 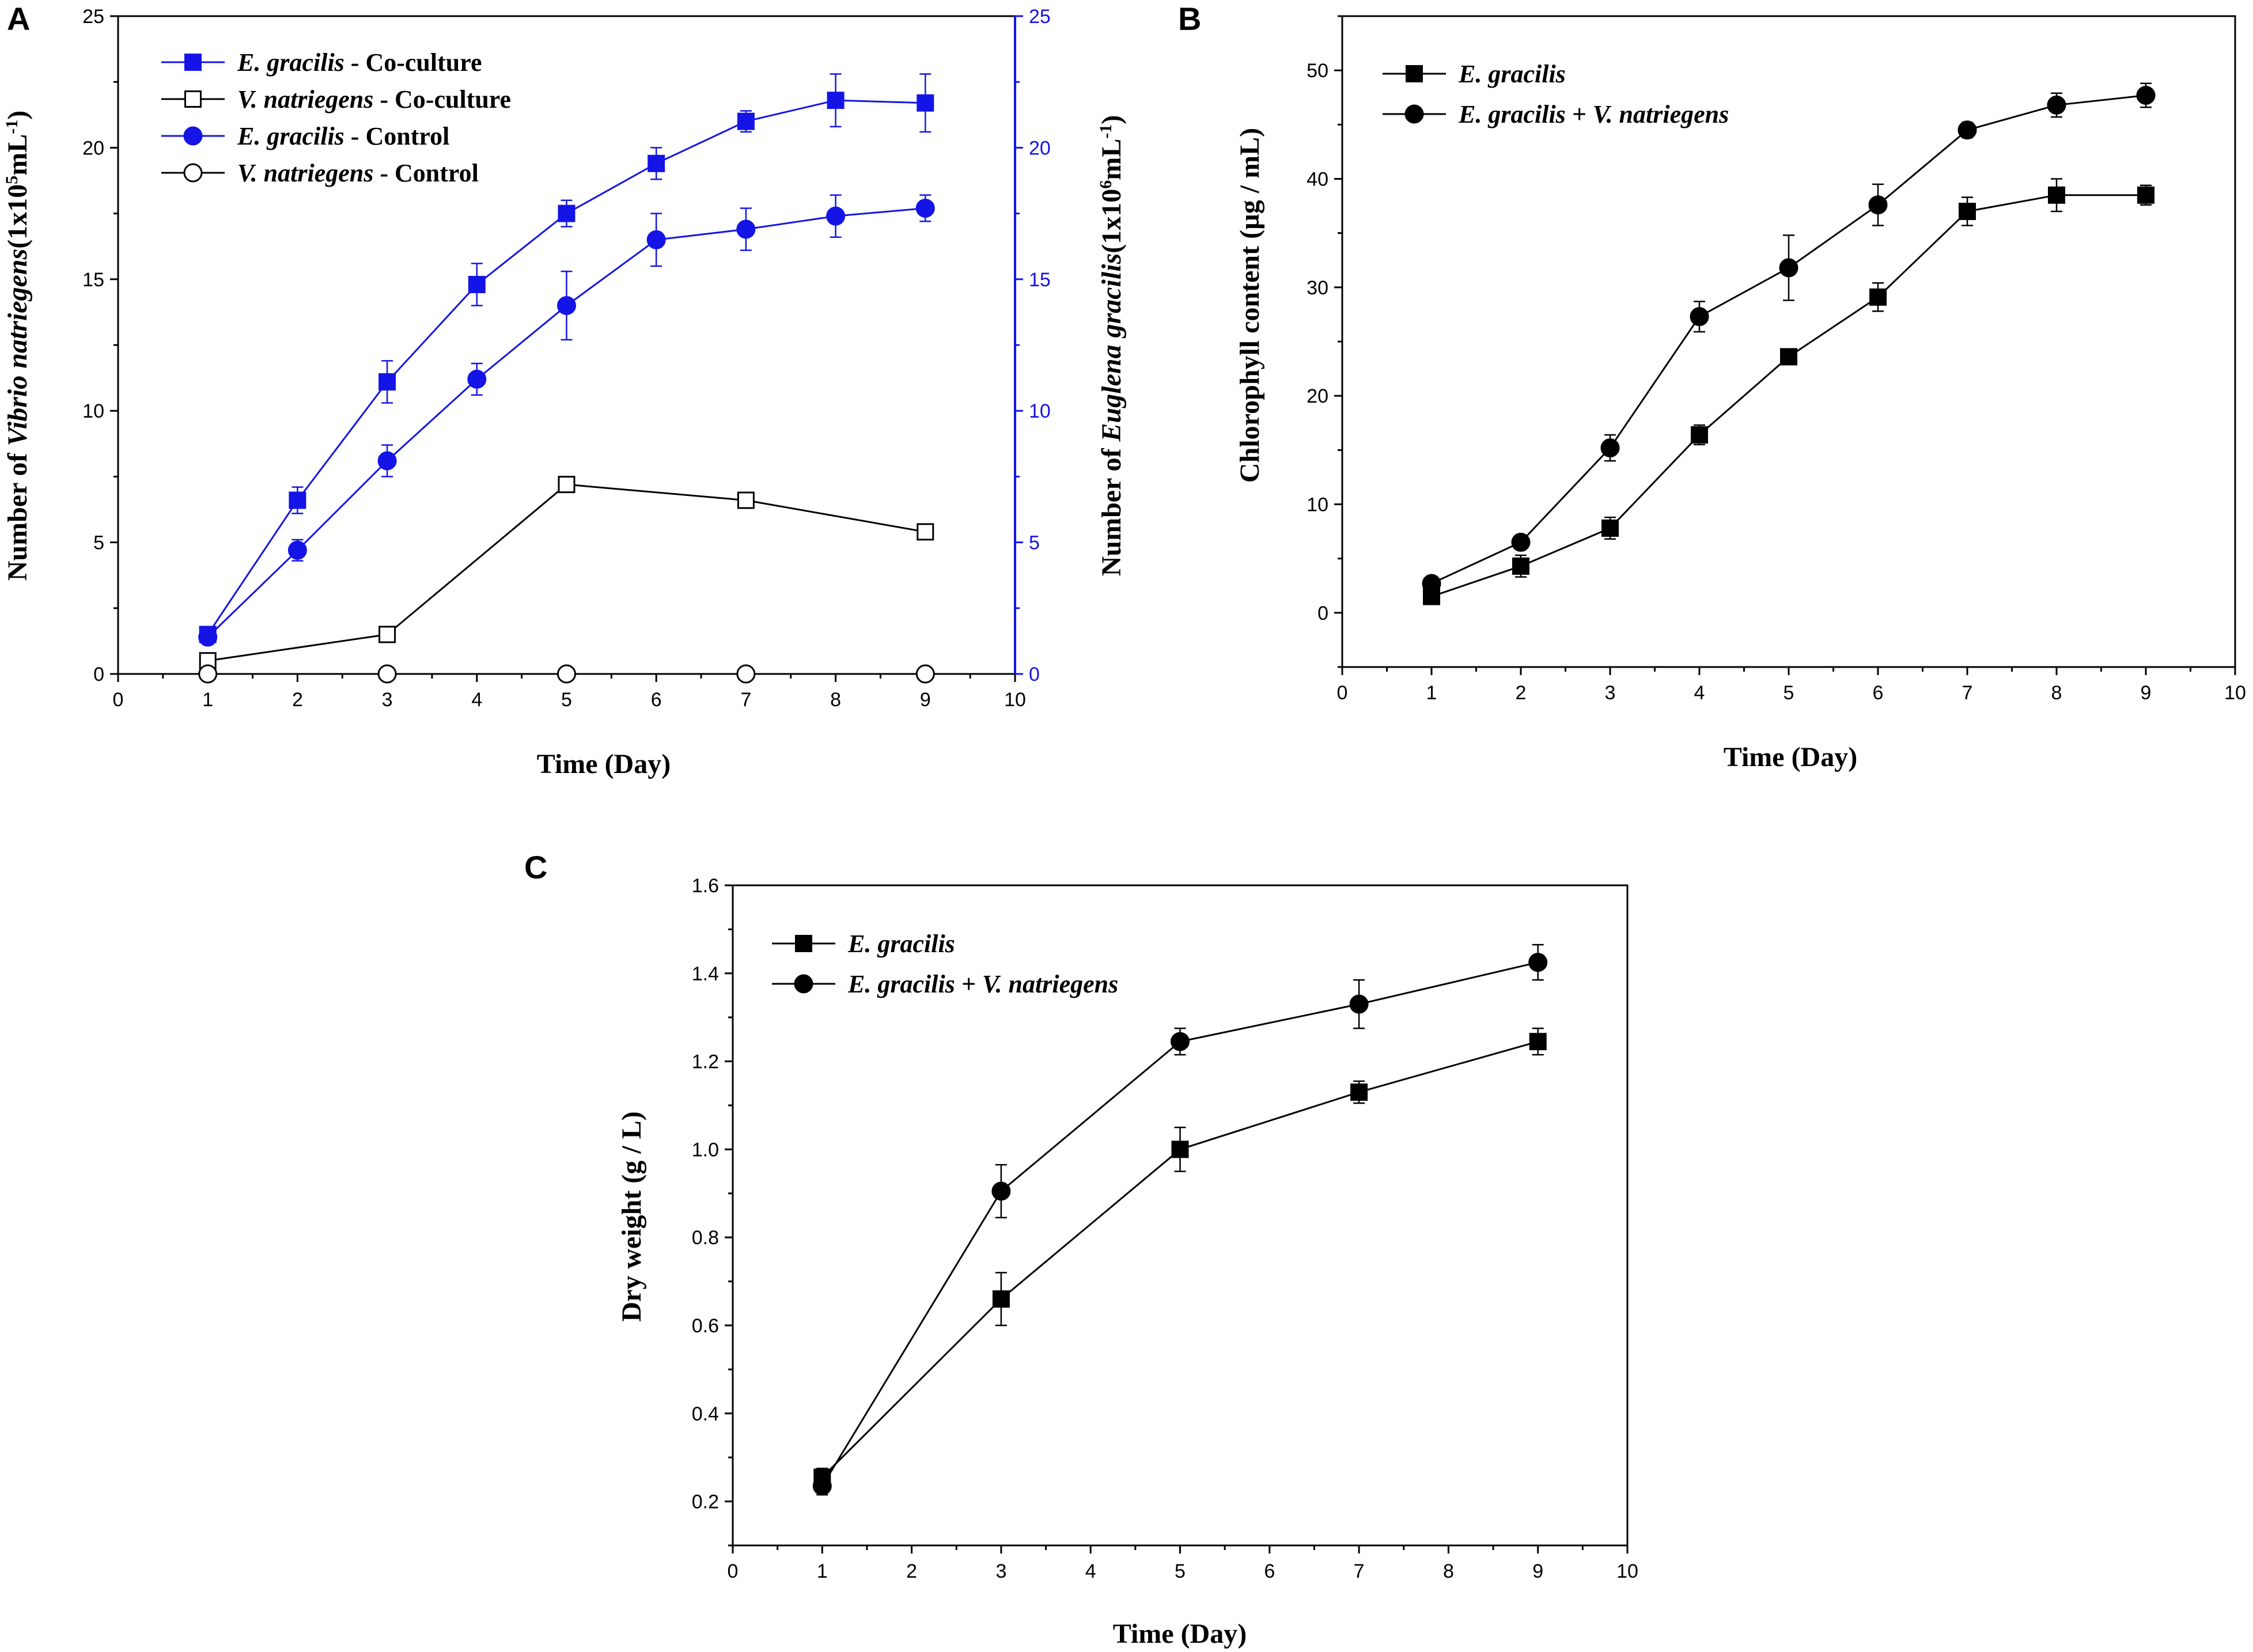 I want to click on panel-a-x-tick-label: 5, so click(x=566, y=700).